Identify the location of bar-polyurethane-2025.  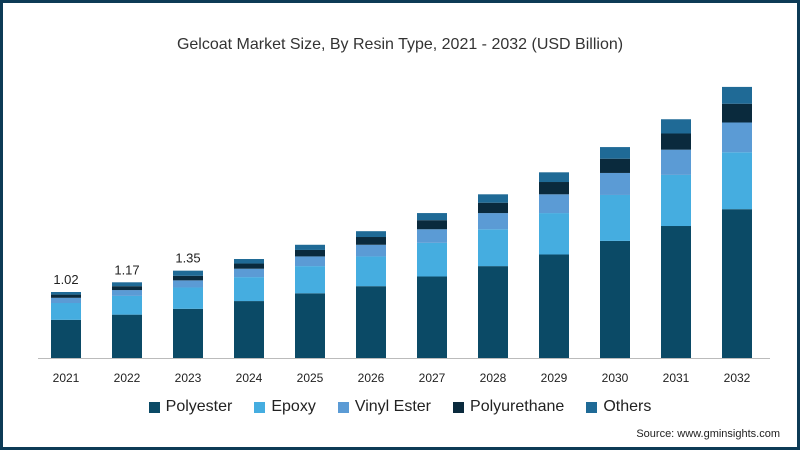
(310, 253).